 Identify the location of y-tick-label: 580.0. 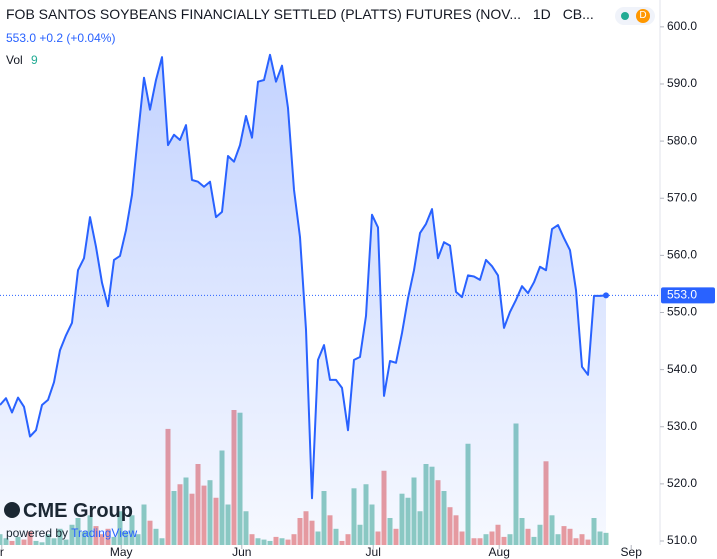
(682, 140).